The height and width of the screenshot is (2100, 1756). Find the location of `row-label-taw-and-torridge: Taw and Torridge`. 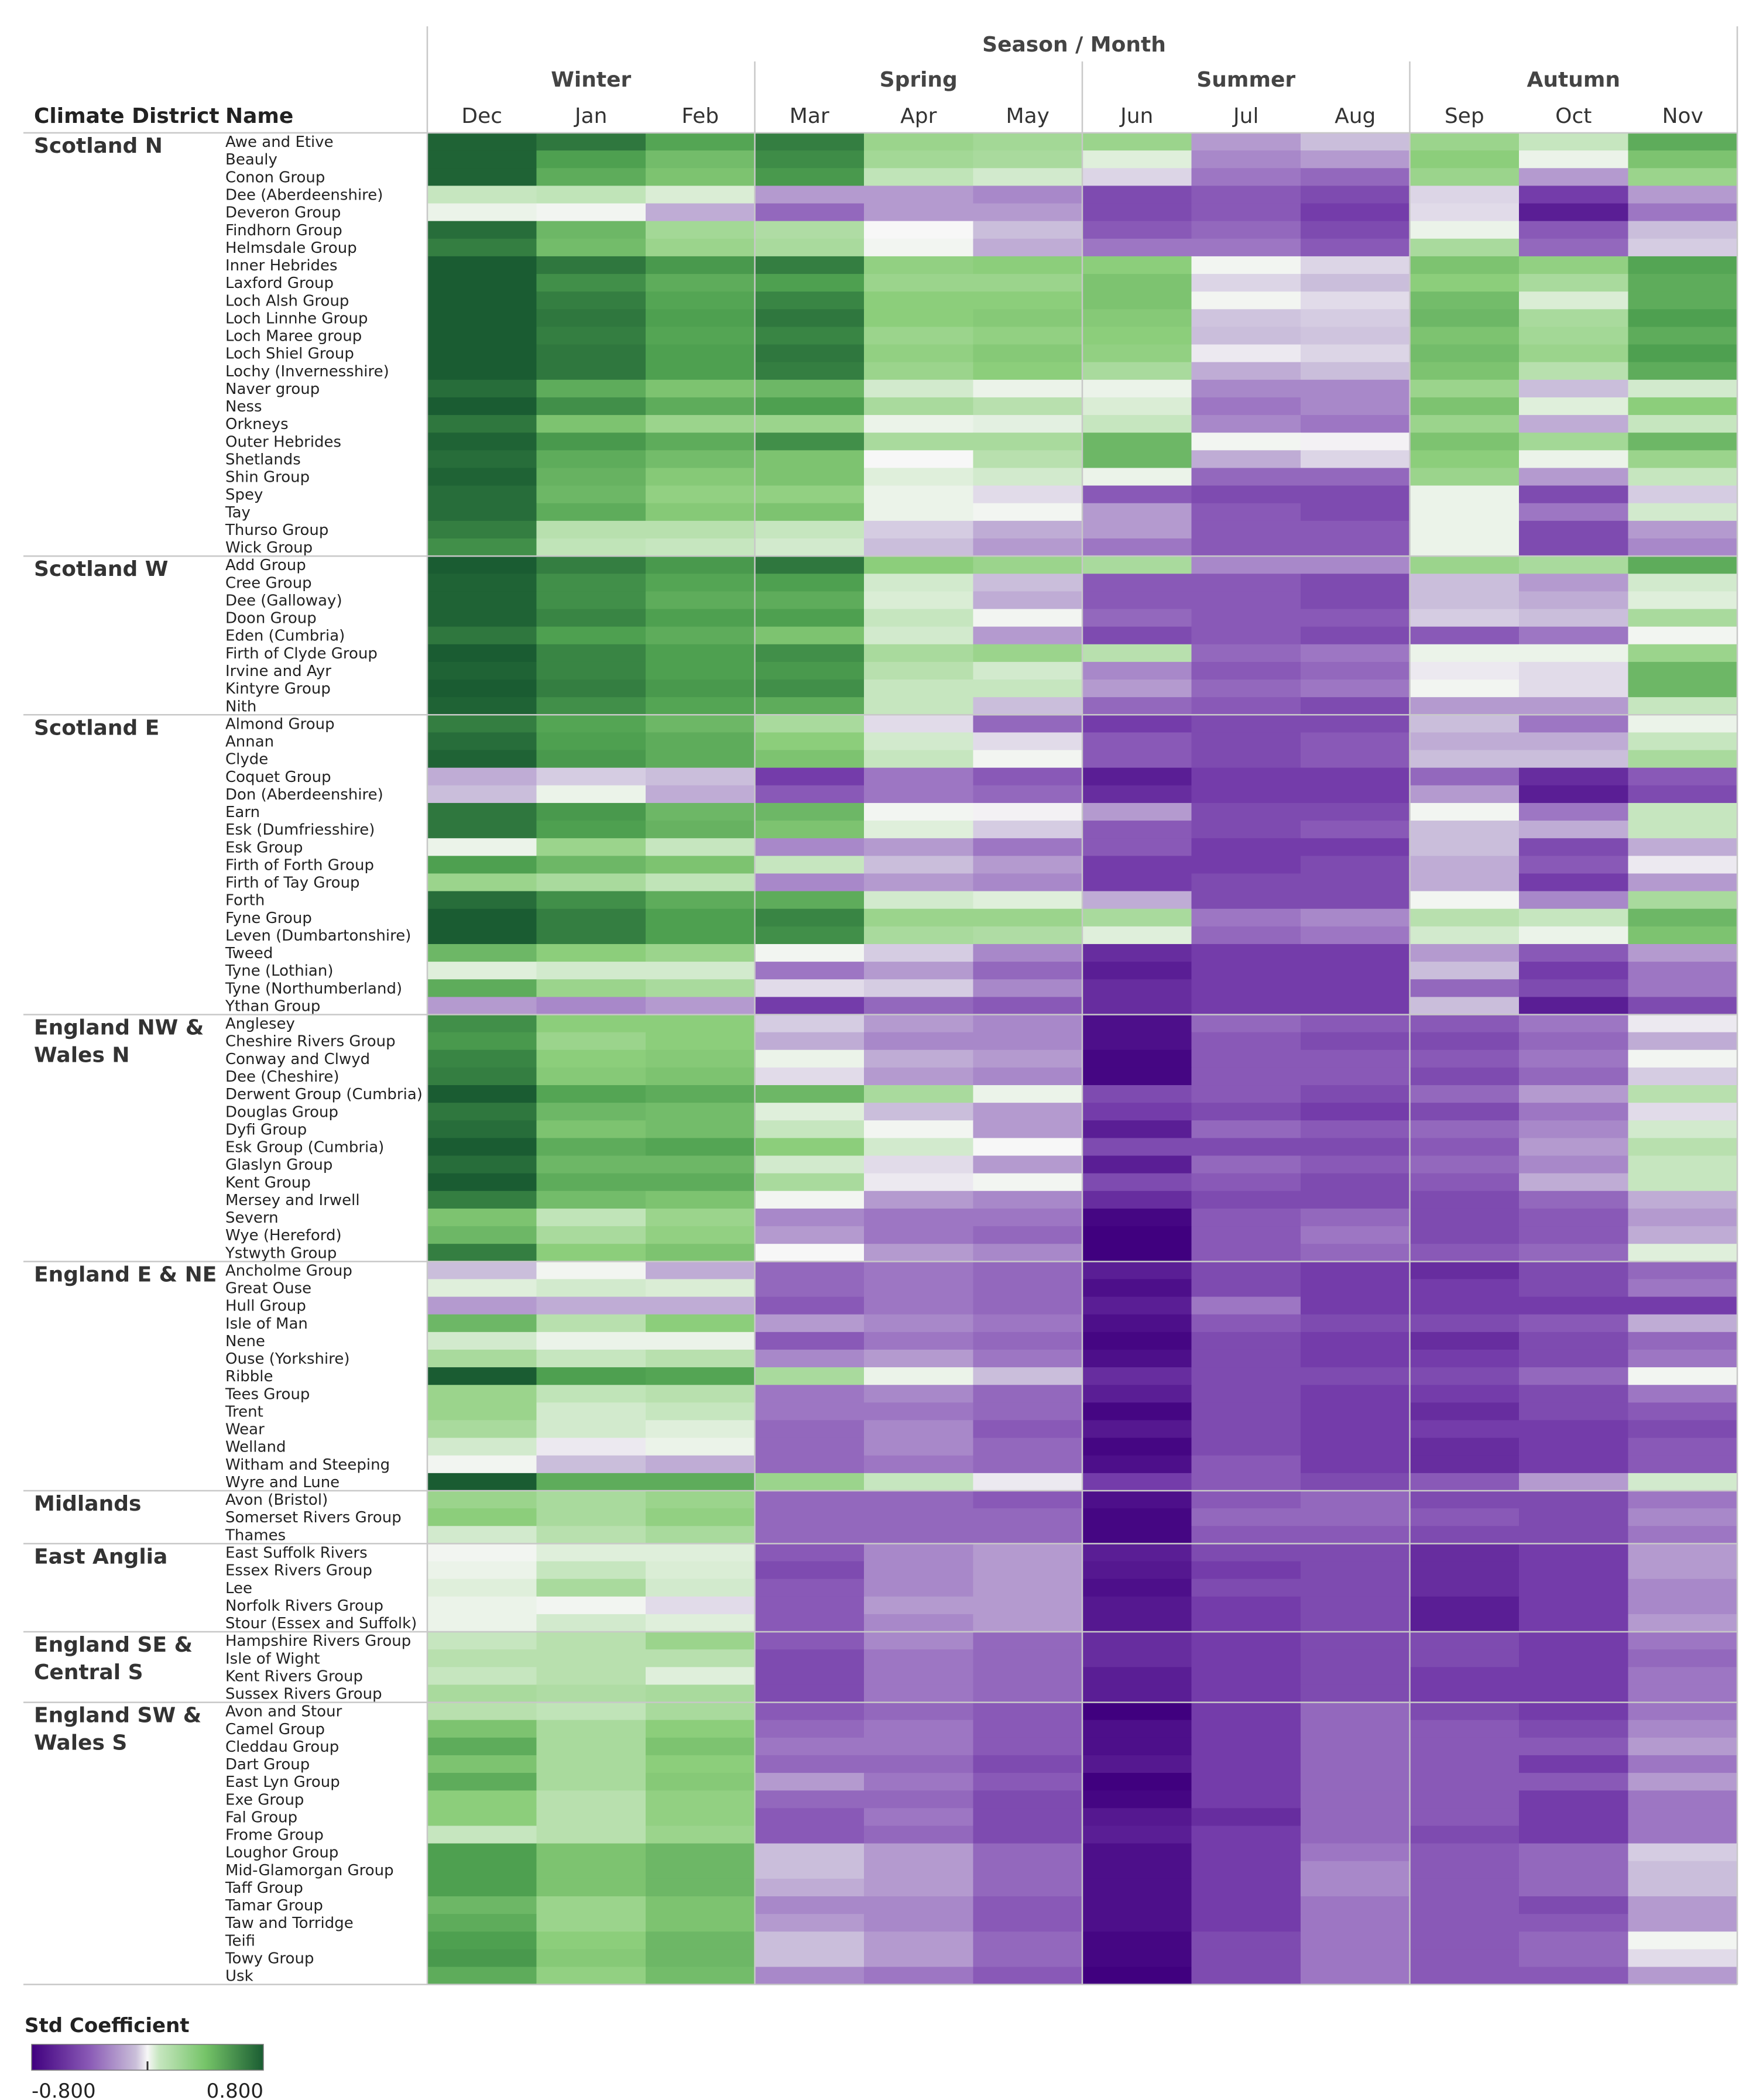

row-label-taw-and-torridge: Taw and Torridge is located at coordinates (289, 1923).